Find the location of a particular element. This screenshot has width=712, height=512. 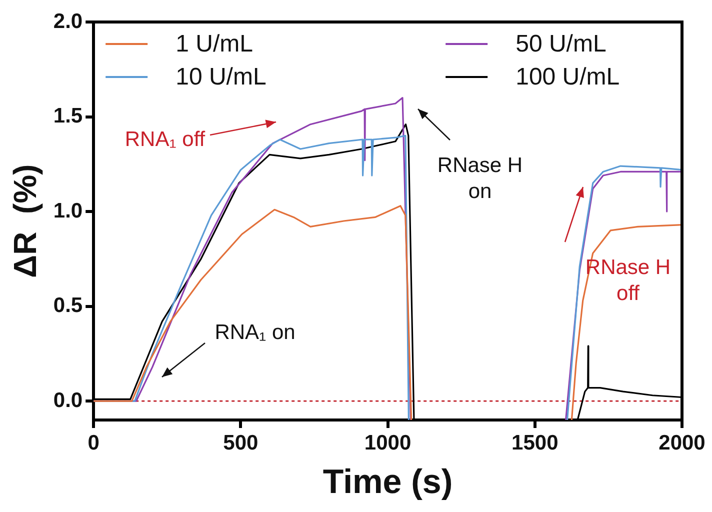

x-tick-label: 2000 is located at coordinates (682, 442).